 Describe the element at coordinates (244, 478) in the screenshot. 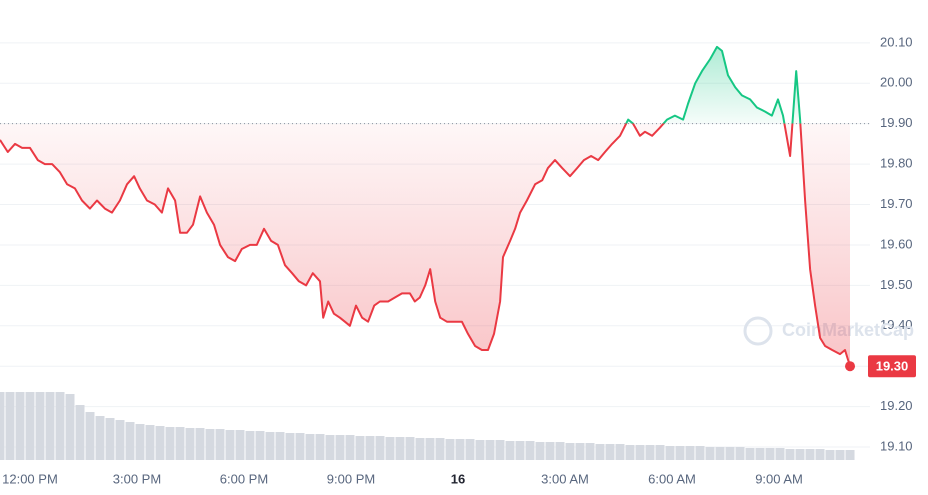

I see `x-tick-label: 6:00 PM` at that location.